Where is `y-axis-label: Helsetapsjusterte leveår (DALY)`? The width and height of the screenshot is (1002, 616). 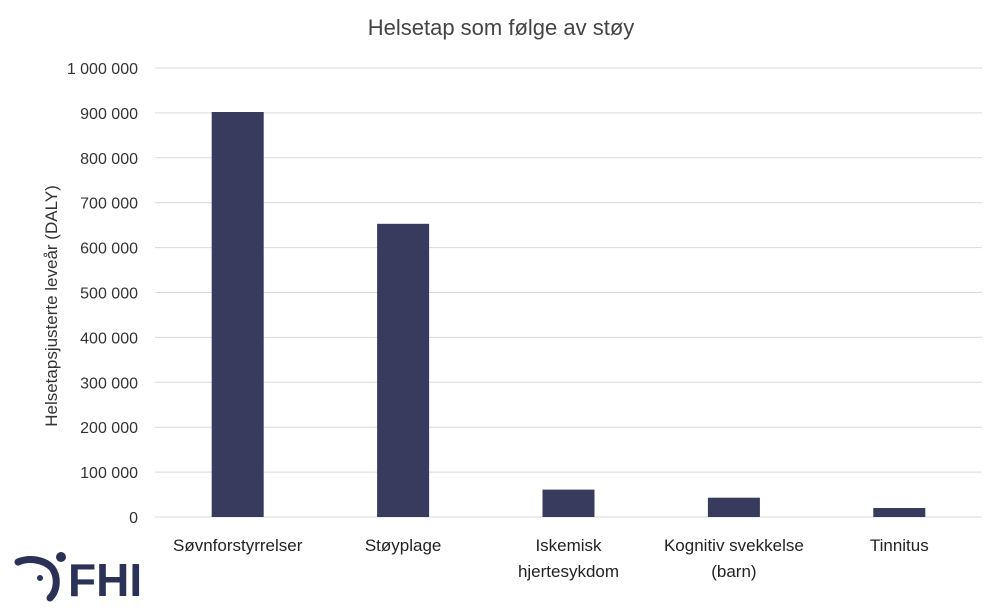 y-axis-label: Helsetapsjusterte leveår (DALY) is located at coordinates (51, 306).